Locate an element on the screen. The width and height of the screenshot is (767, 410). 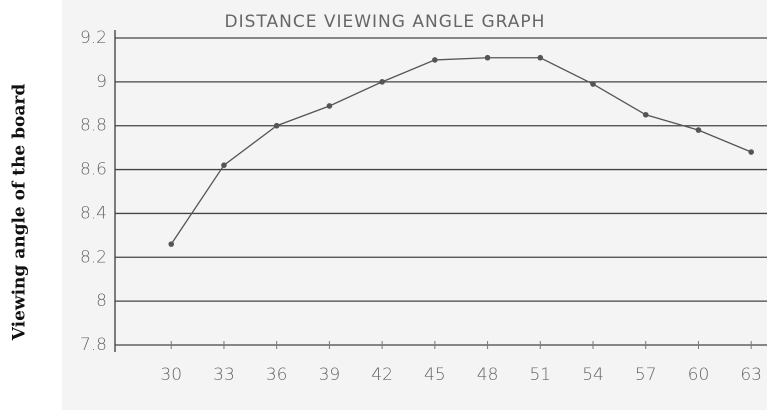
x-tick-label: 51 is located at coordinates (540, 375).